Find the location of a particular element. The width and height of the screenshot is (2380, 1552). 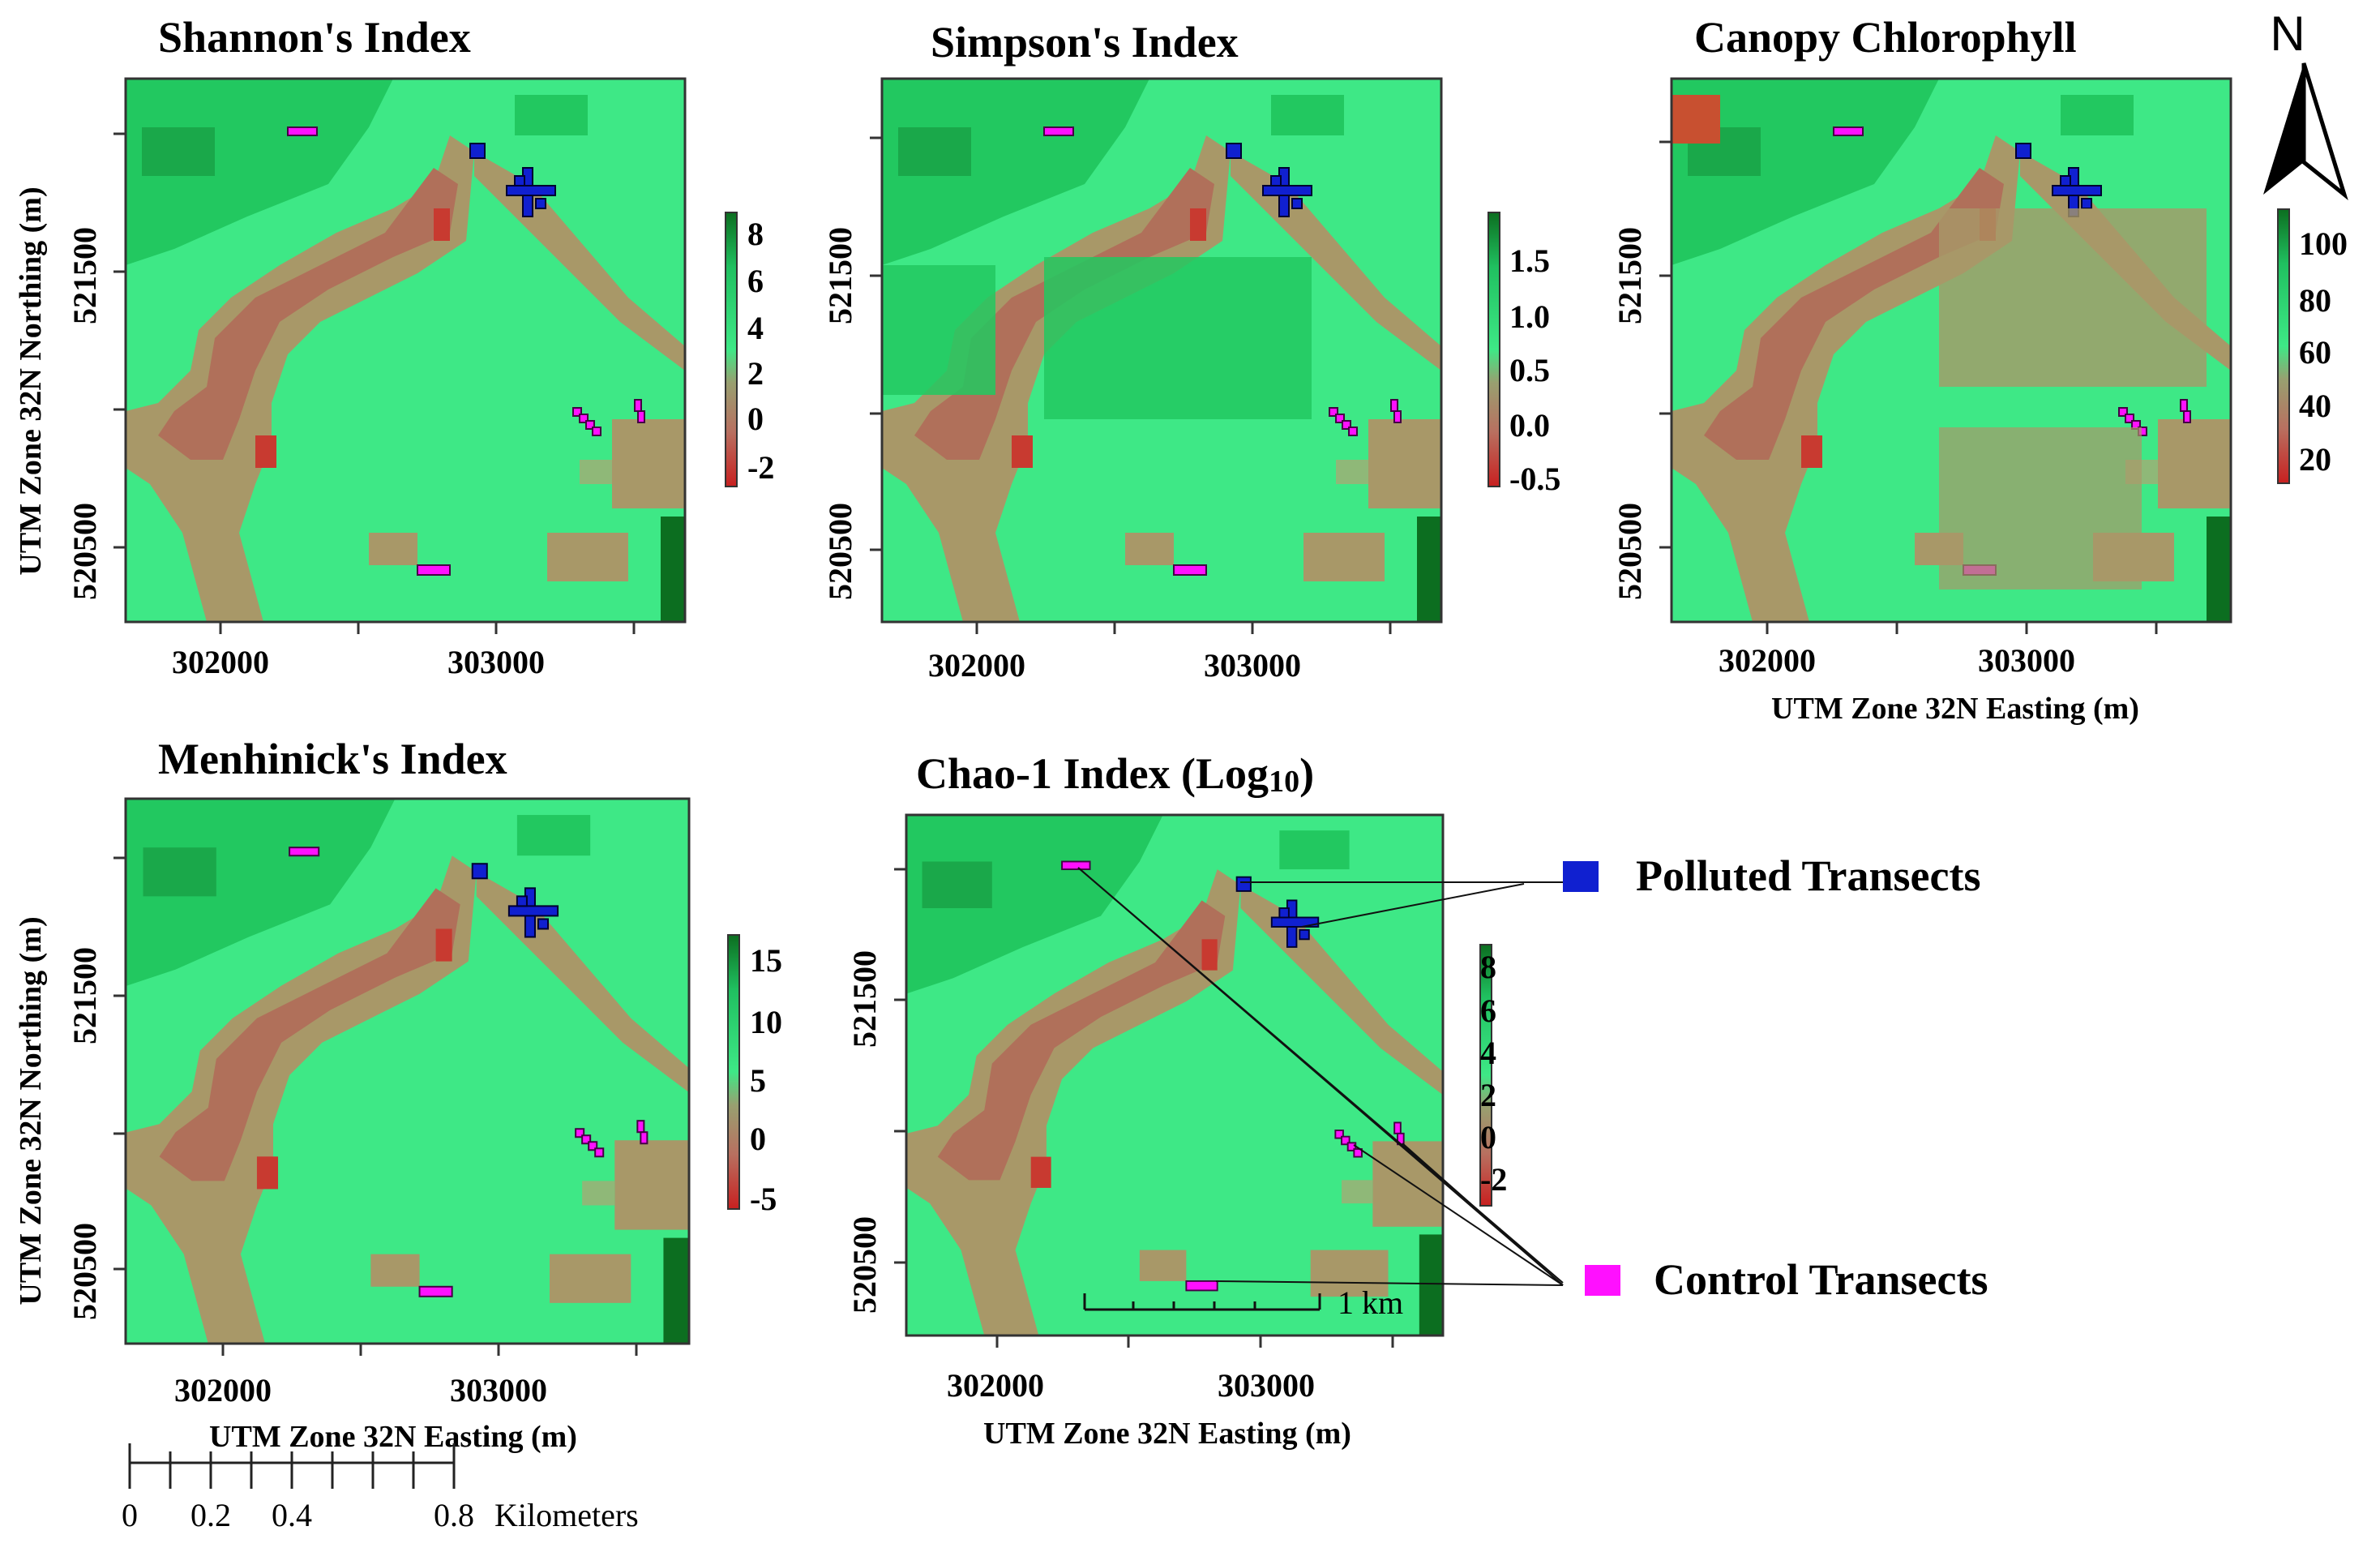

legend-tick: 15 is located at coordinates (766, 961).